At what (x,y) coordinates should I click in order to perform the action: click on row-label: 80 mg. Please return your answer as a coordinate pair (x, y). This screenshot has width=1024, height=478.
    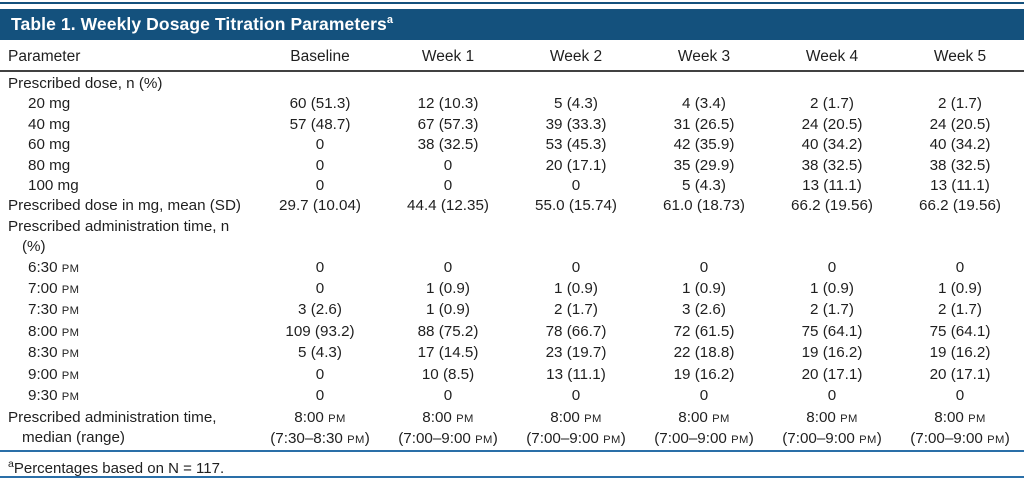
    Looking at the image, I should click on (49, 165).